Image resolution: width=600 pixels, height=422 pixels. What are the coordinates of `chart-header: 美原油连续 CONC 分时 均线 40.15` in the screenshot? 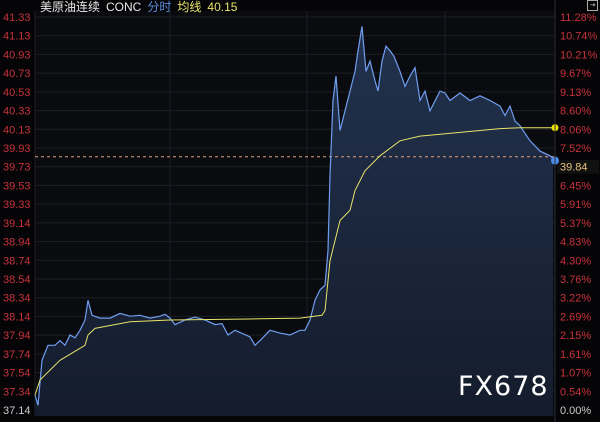 It's located at (141, 7).